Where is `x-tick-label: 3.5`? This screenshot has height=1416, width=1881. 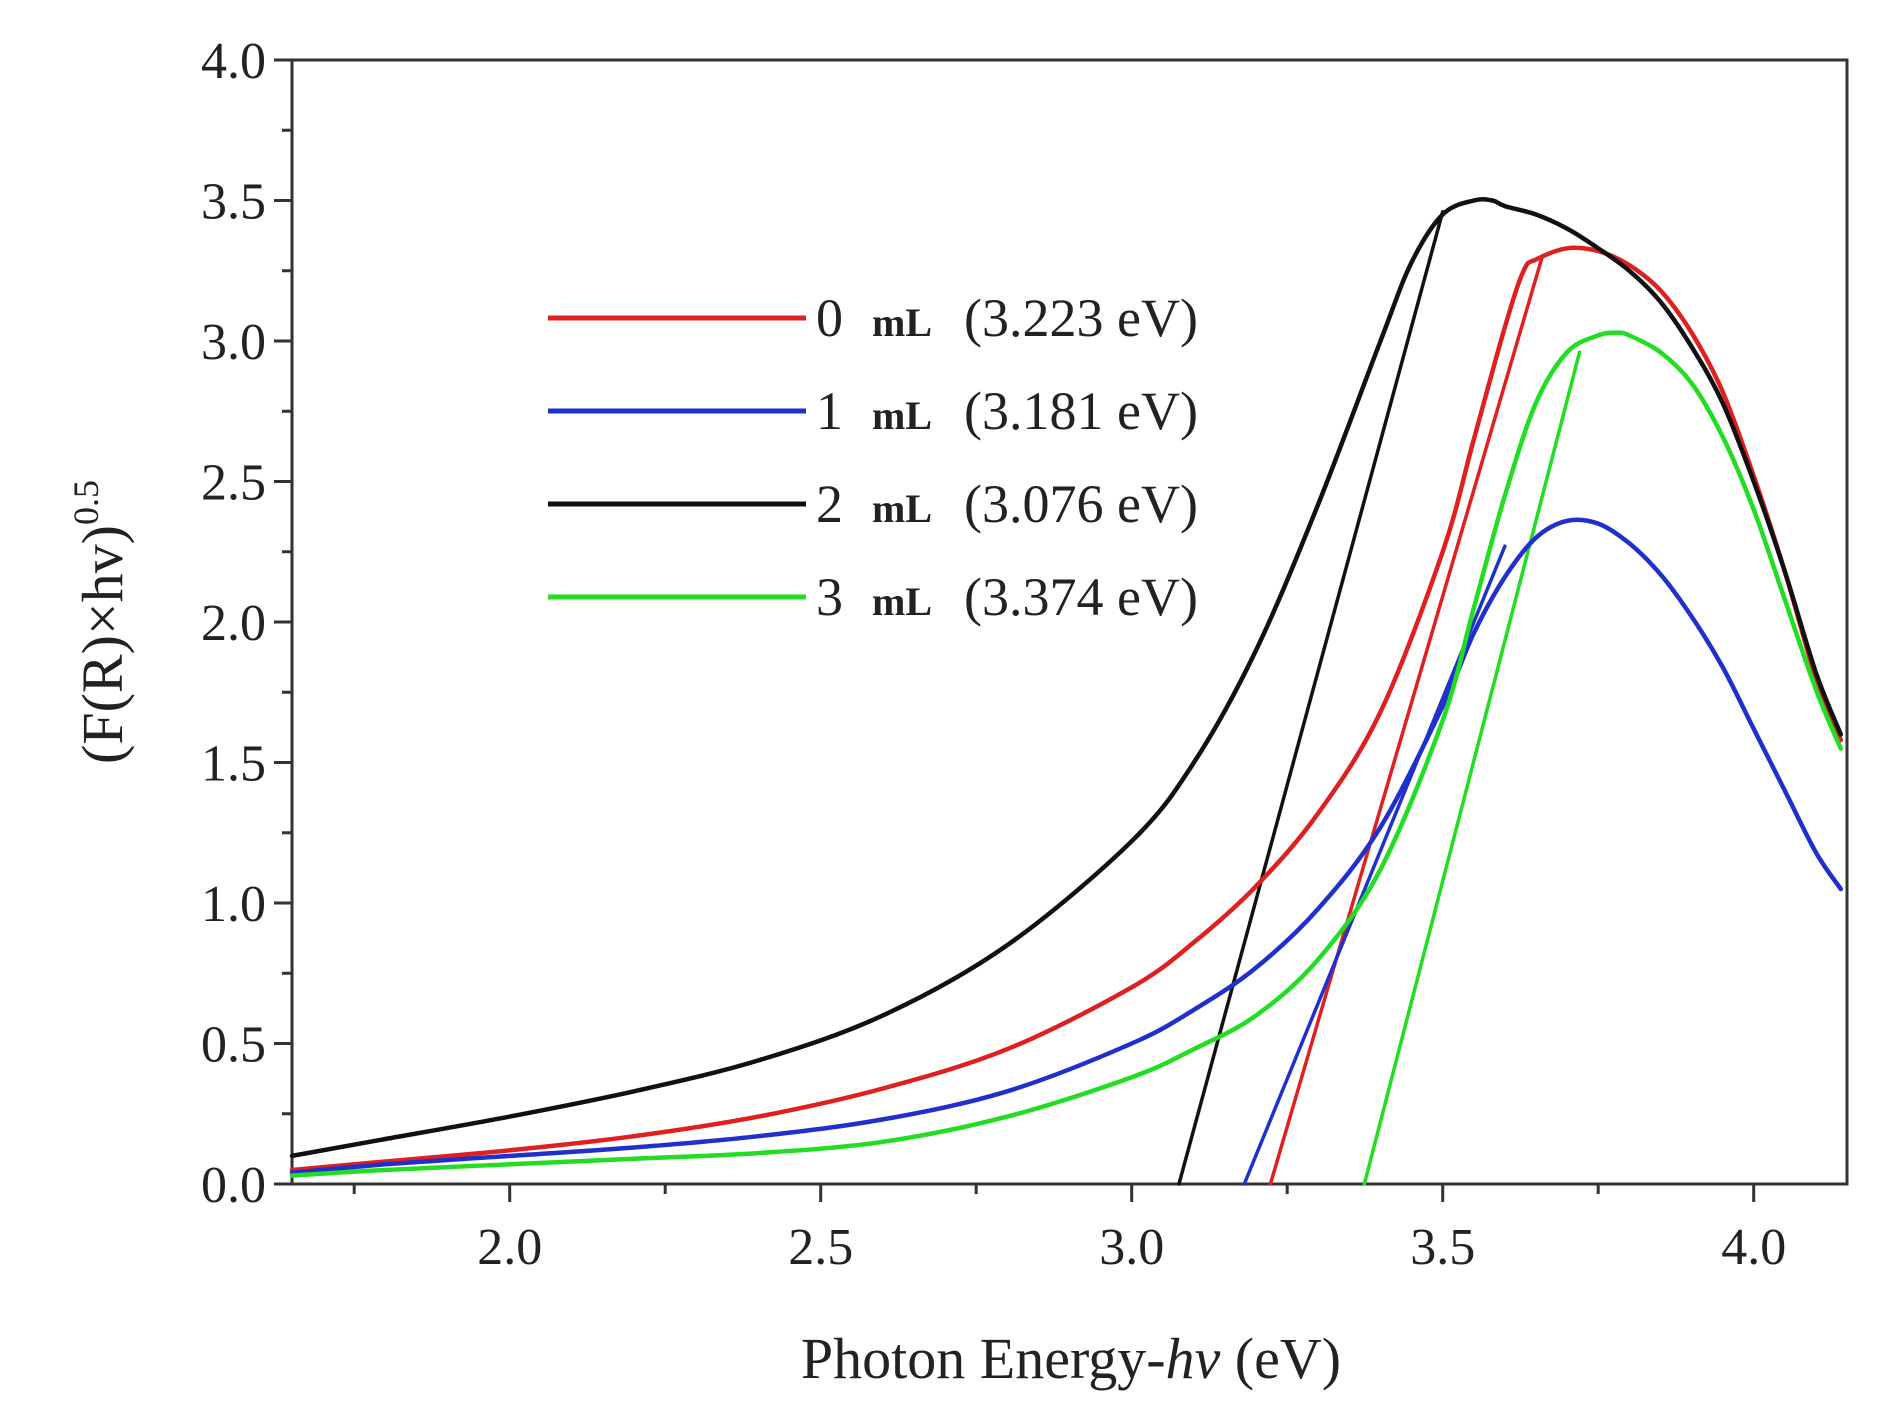 x-tick-label: 3.5 is located at coordinates (1442, 1247).